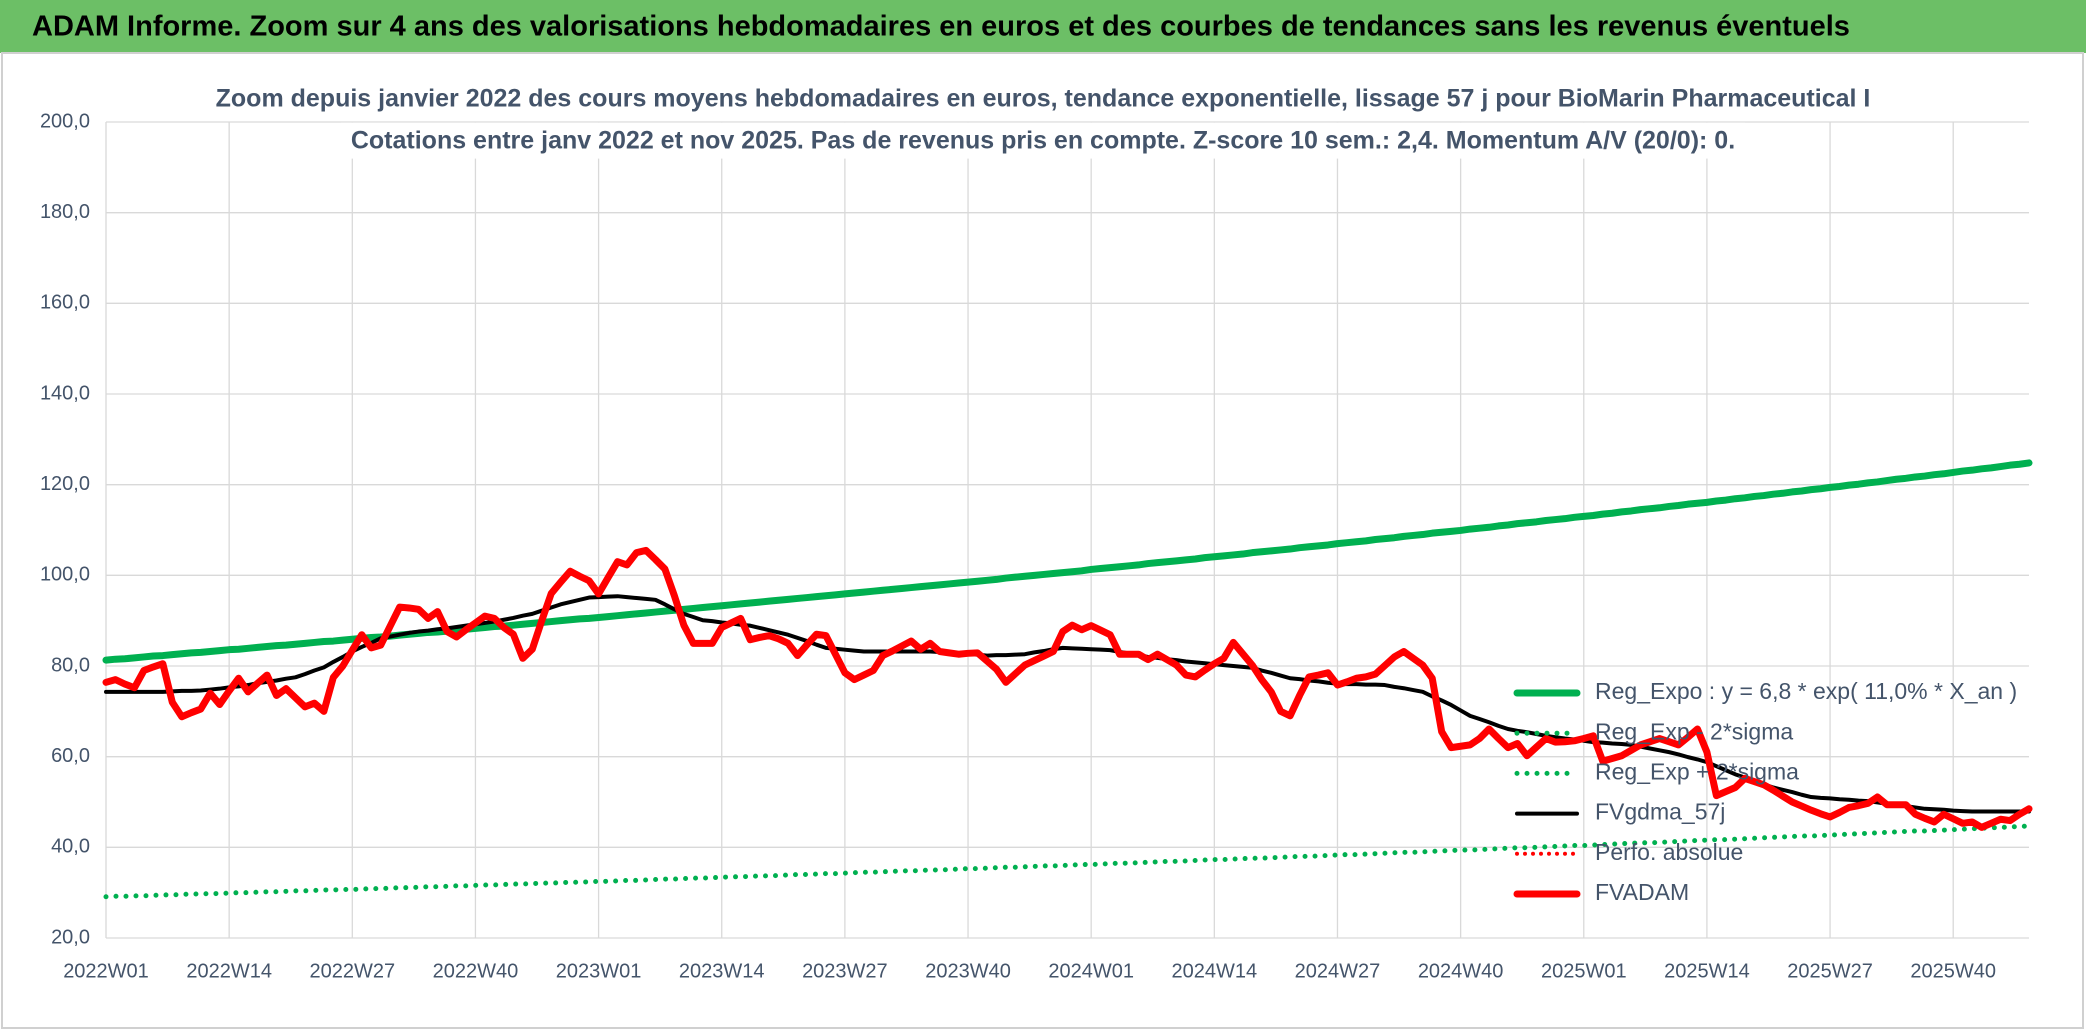 The height and width of the screenshot is (1031, 2086). What do you see at coordinates (968, 971) in the screenshot?
I see `x-tick-label: 2023W40` at bounding box center [968, 971].